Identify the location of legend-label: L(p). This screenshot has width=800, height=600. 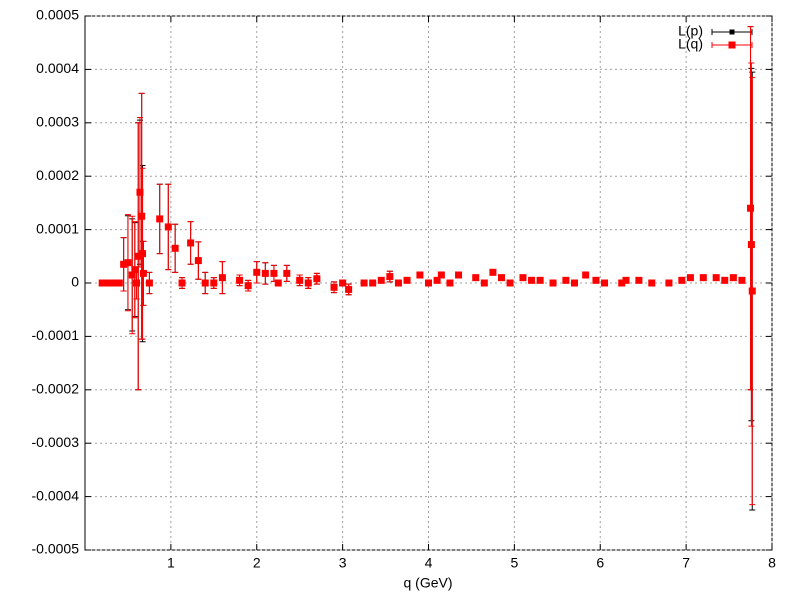
(690, 31).